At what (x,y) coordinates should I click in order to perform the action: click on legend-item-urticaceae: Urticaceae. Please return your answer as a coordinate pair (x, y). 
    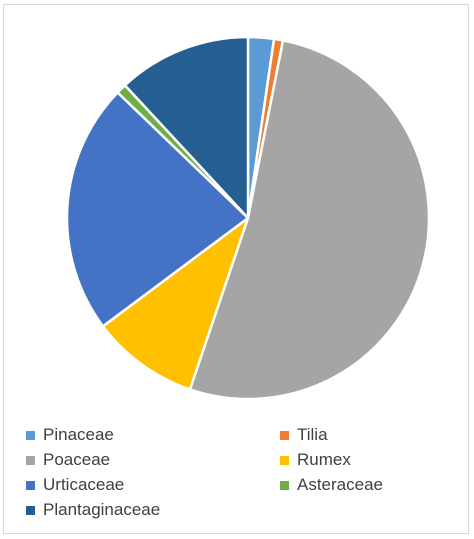
    Looking at the image, I should click on (153, 485).